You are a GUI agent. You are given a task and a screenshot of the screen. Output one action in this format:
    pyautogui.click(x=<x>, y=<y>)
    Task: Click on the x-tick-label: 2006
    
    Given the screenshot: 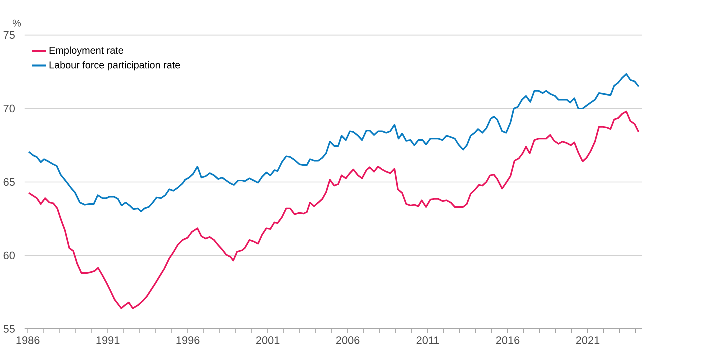 What is the action you would take?
    pyautogui.click(x=348, y=340)
    